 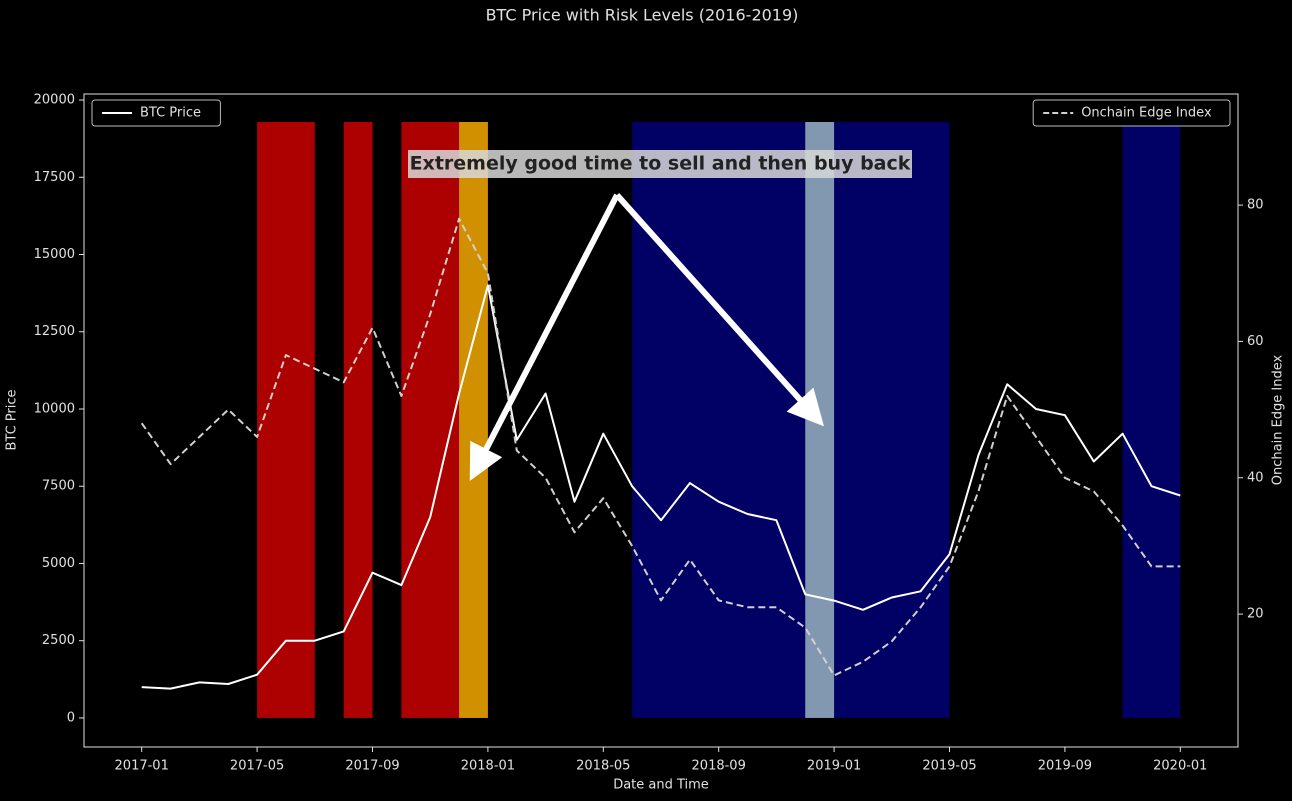 I want to click on y-tick-label: 0, so click(x=71, y=717).